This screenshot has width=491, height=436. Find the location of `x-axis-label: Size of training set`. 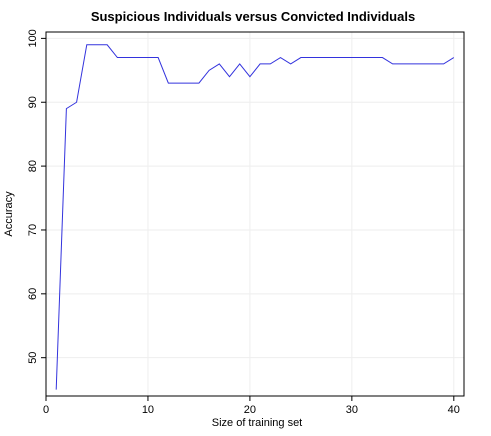

x-axis-label: Size of training set is located at coordinates (257, 423).